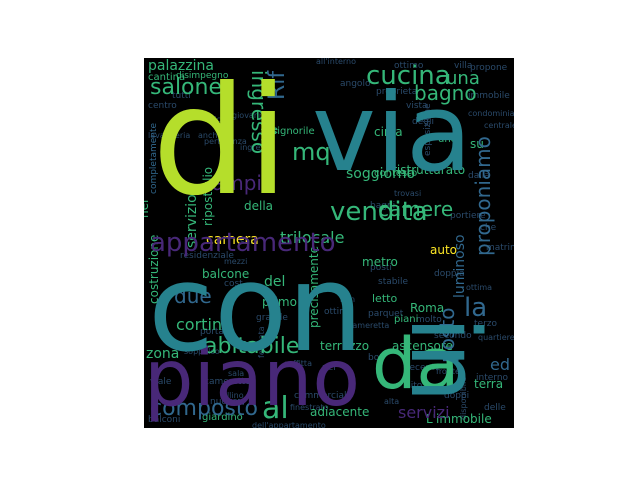  I want to click on cloud-word: camere, so click(415, 209).